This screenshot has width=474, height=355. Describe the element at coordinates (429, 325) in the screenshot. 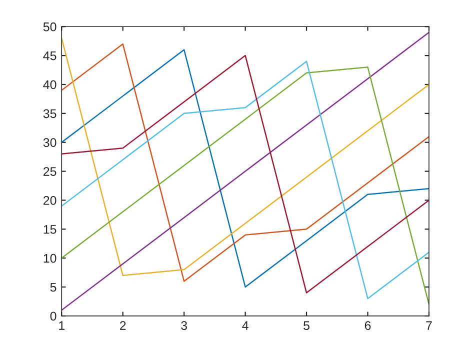

I see `x-tick-label: 7` at that location.